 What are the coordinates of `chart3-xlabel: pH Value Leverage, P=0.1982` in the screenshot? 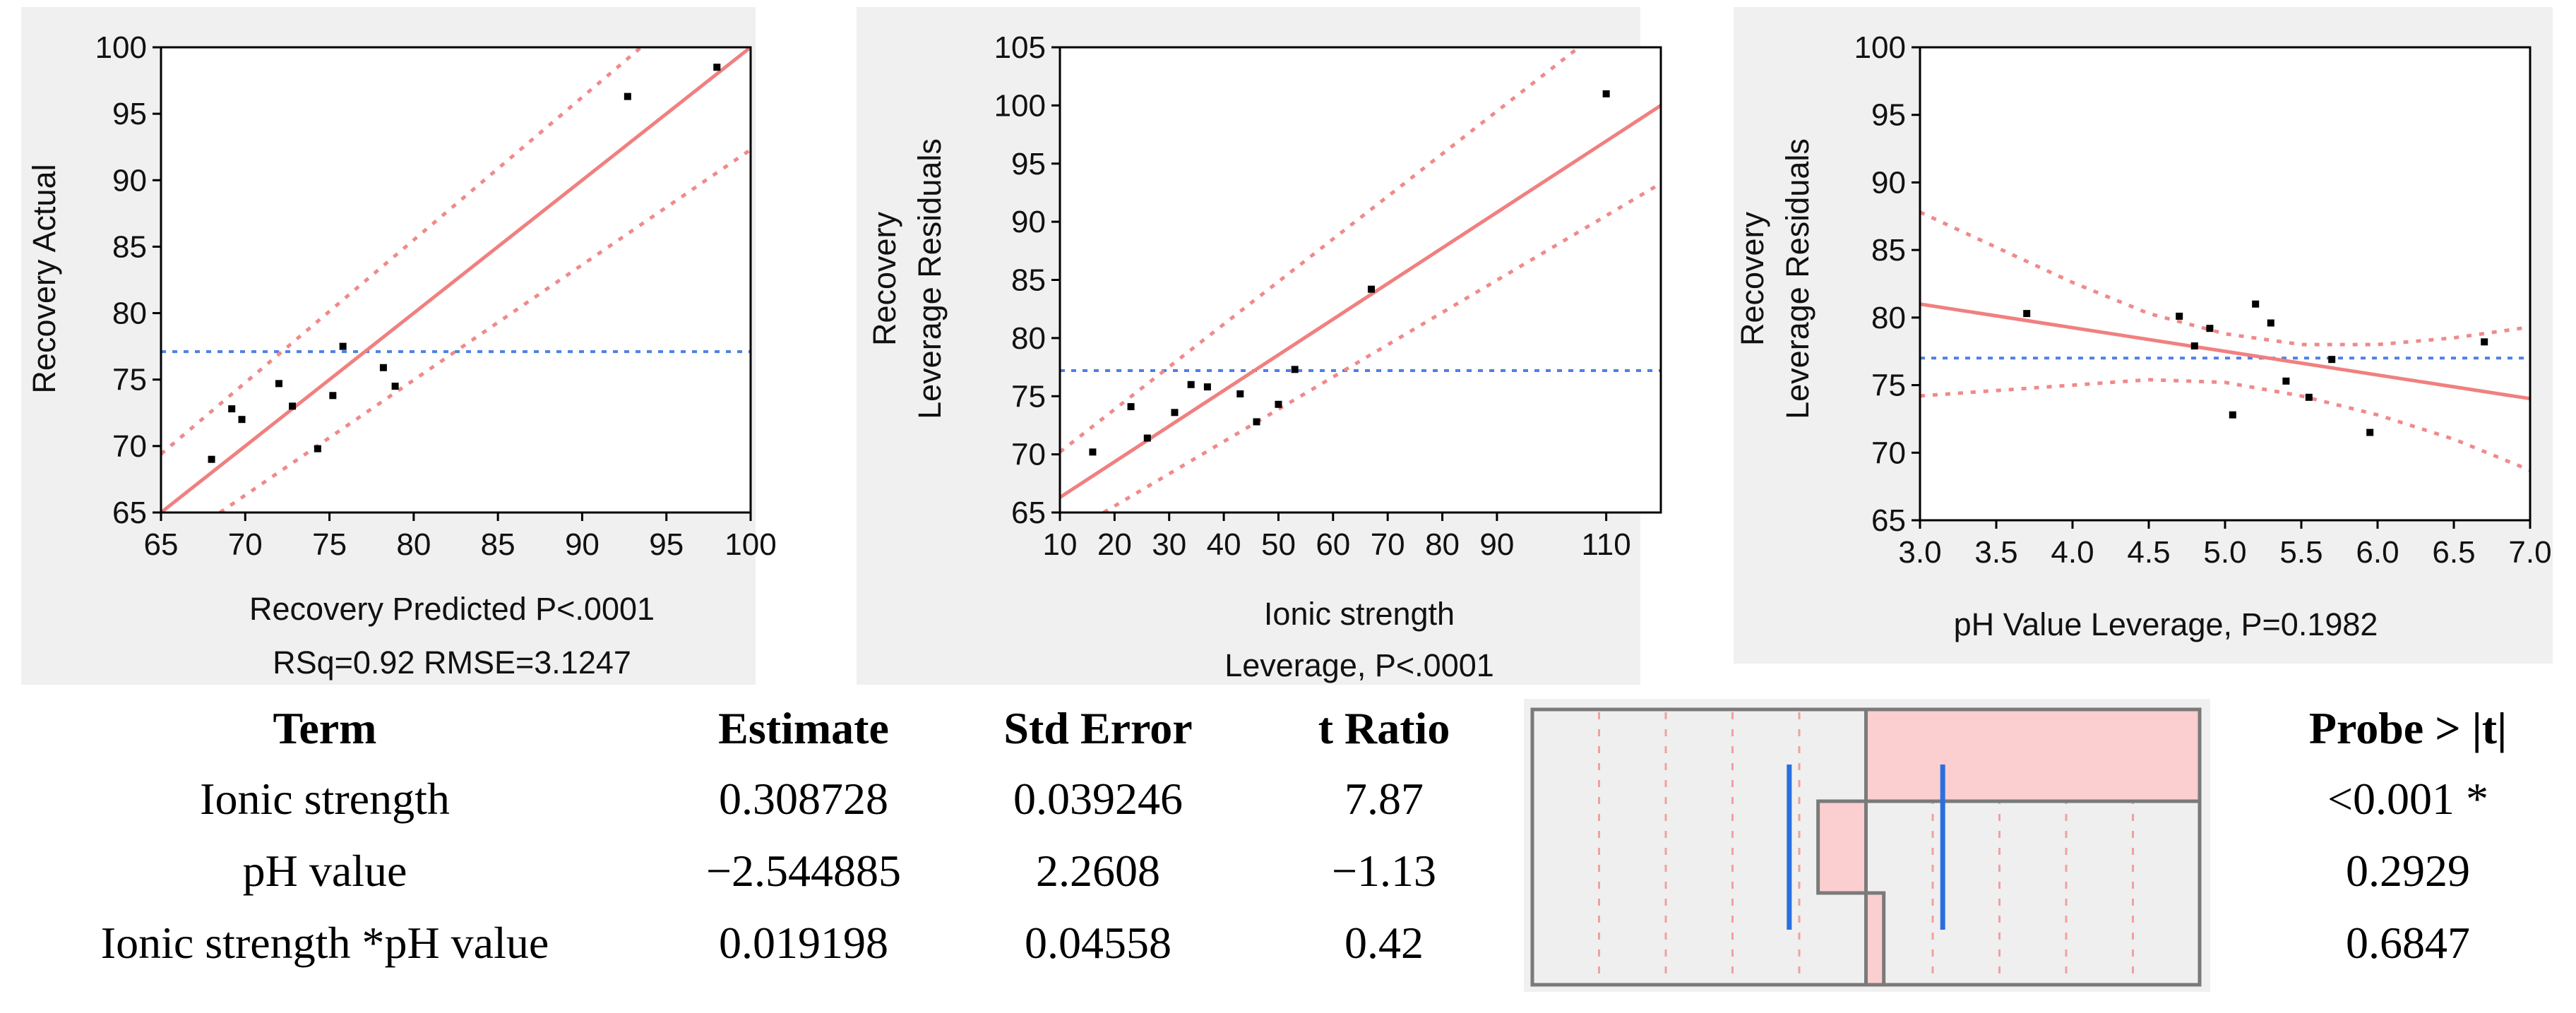 It's located at (2166, 624).